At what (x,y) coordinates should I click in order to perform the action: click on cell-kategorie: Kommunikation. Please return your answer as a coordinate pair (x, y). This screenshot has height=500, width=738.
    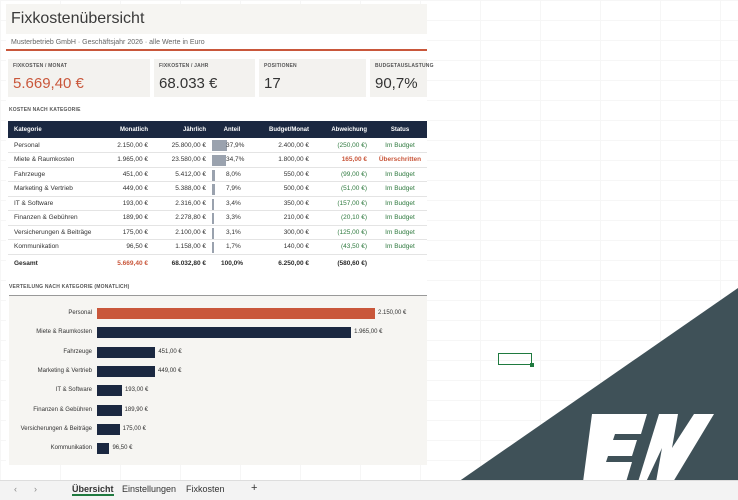
    Looking at the image, I should click on (52, 247).